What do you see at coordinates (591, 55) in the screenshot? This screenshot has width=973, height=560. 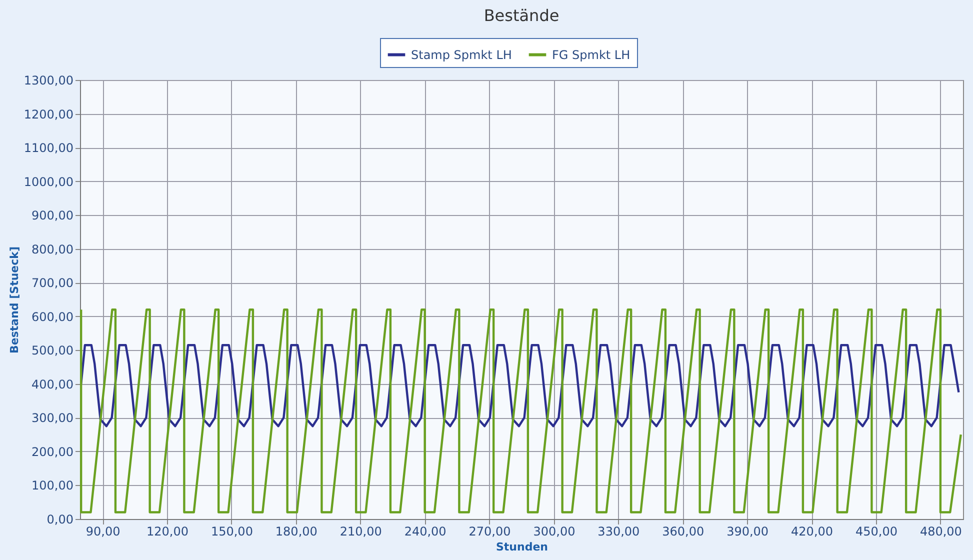 I see `legend-label: FG Spmkt LH` at bounding box center [591, 55].